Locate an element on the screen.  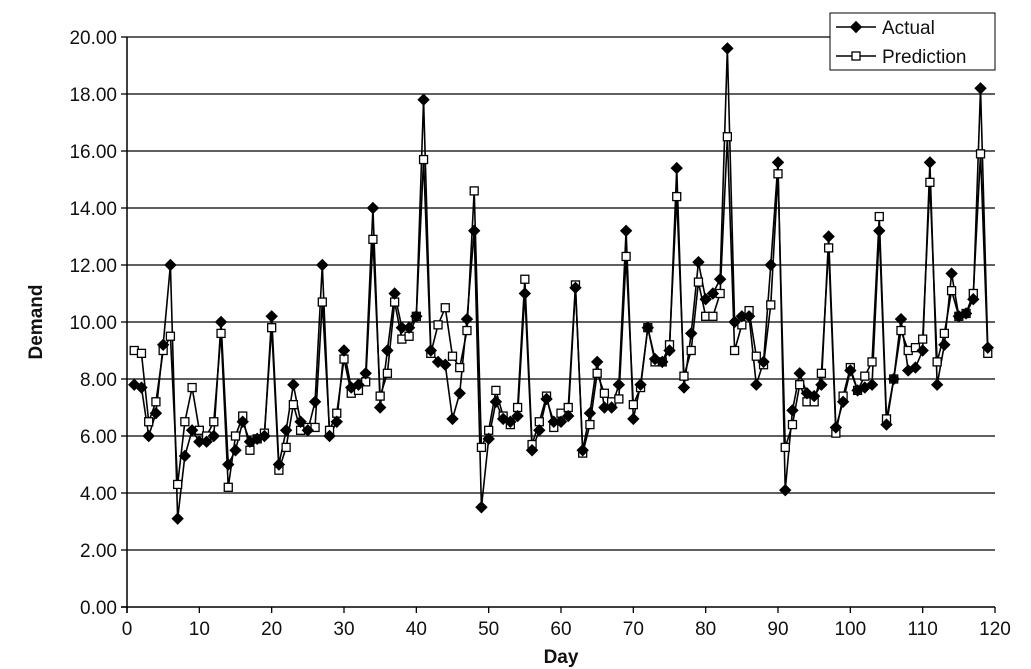
x-tick-label-10: 100 is located at coordinates (850, 629).